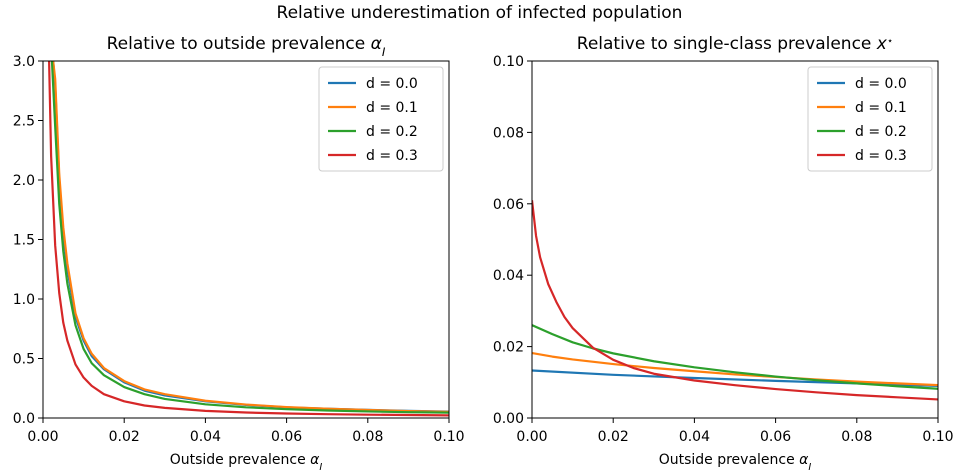  What do you see at coordinates (508, 133) in the screenshot?
I see `y-tick-label: 0.08` at bounding box center [508, 133].